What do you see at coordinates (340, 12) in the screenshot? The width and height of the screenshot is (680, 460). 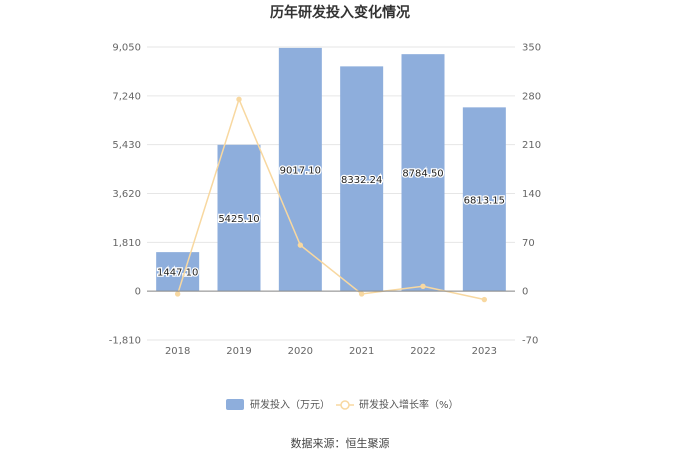 I see `chart-title: 历年研发投入变化情况` at bounding box center [340, 12].